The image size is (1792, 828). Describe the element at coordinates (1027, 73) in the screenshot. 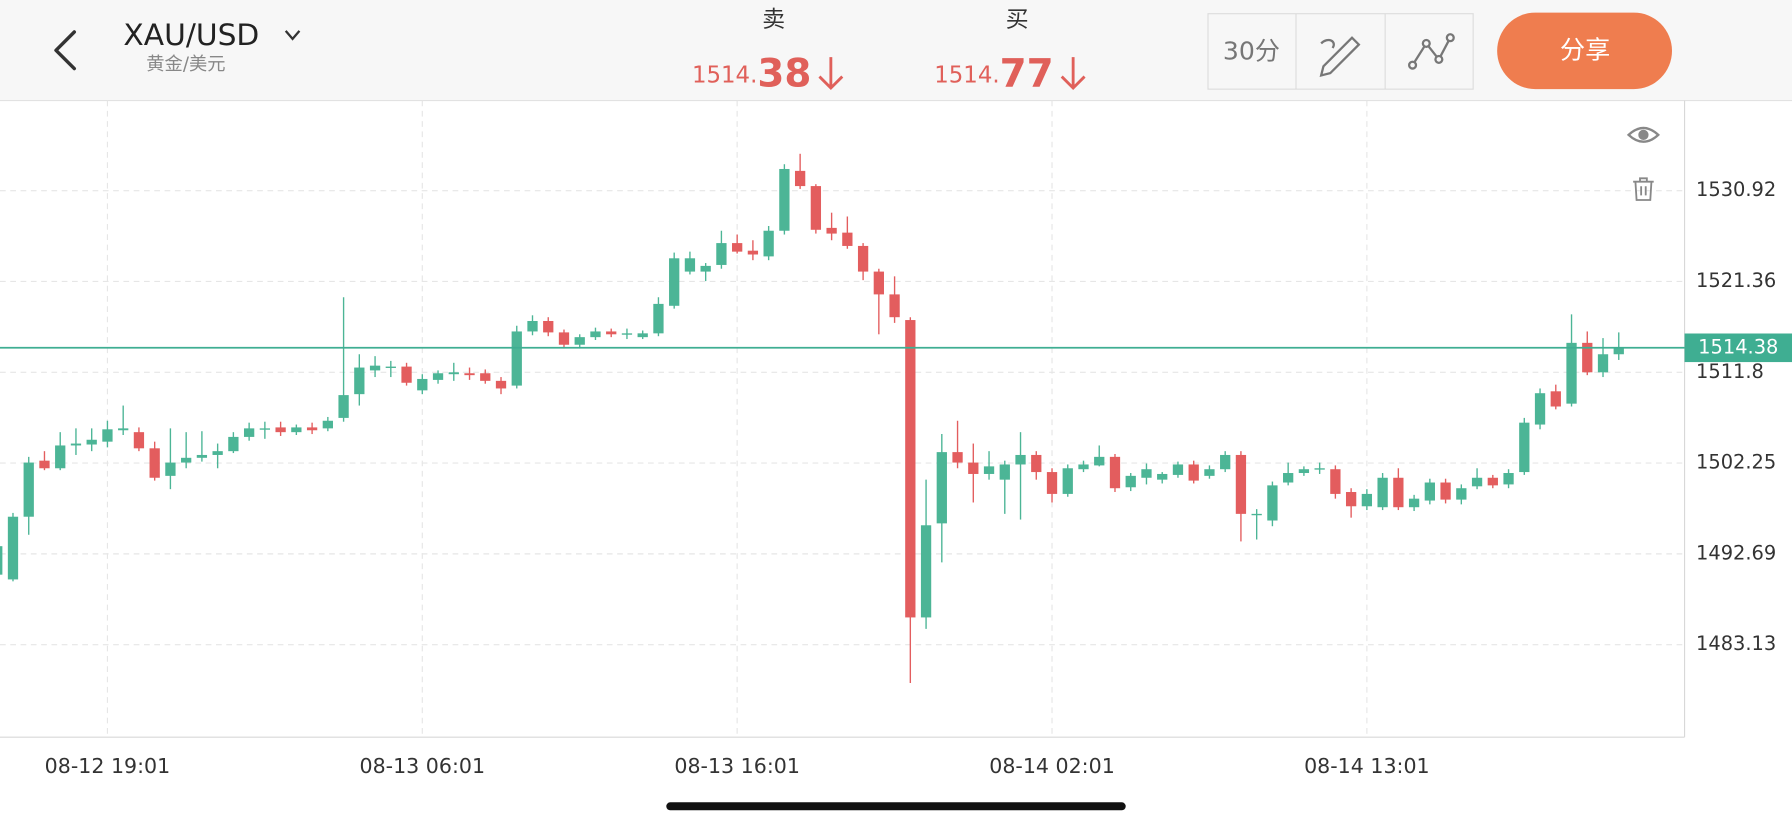

I see `buy-price-frac: 77` at that location.